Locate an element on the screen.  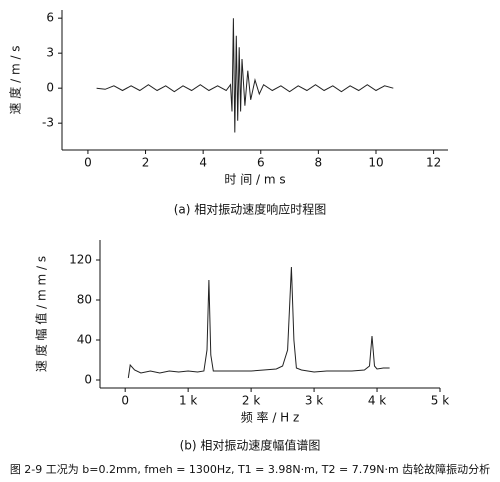
x-tick-label: 10 is located at coordinates (375, 163).